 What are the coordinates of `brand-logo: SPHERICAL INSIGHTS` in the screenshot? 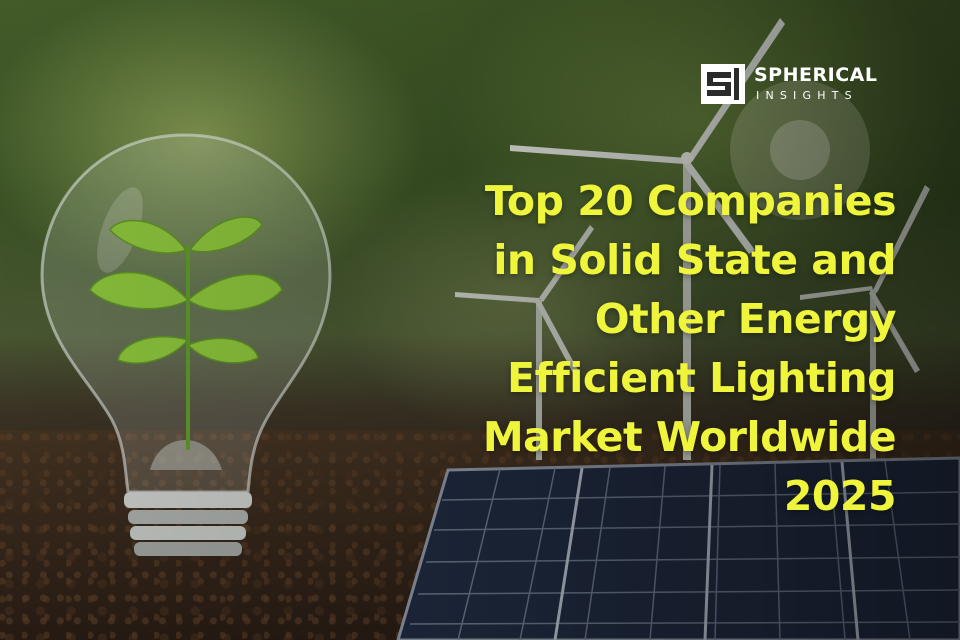 It's located at (801, 85).